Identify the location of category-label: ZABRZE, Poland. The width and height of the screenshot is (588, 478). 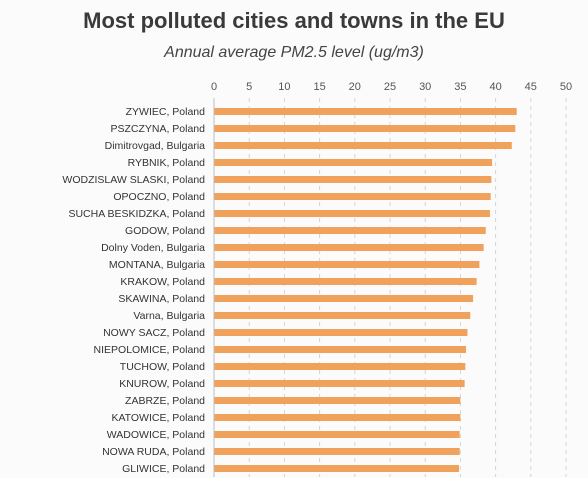
(165, 401).